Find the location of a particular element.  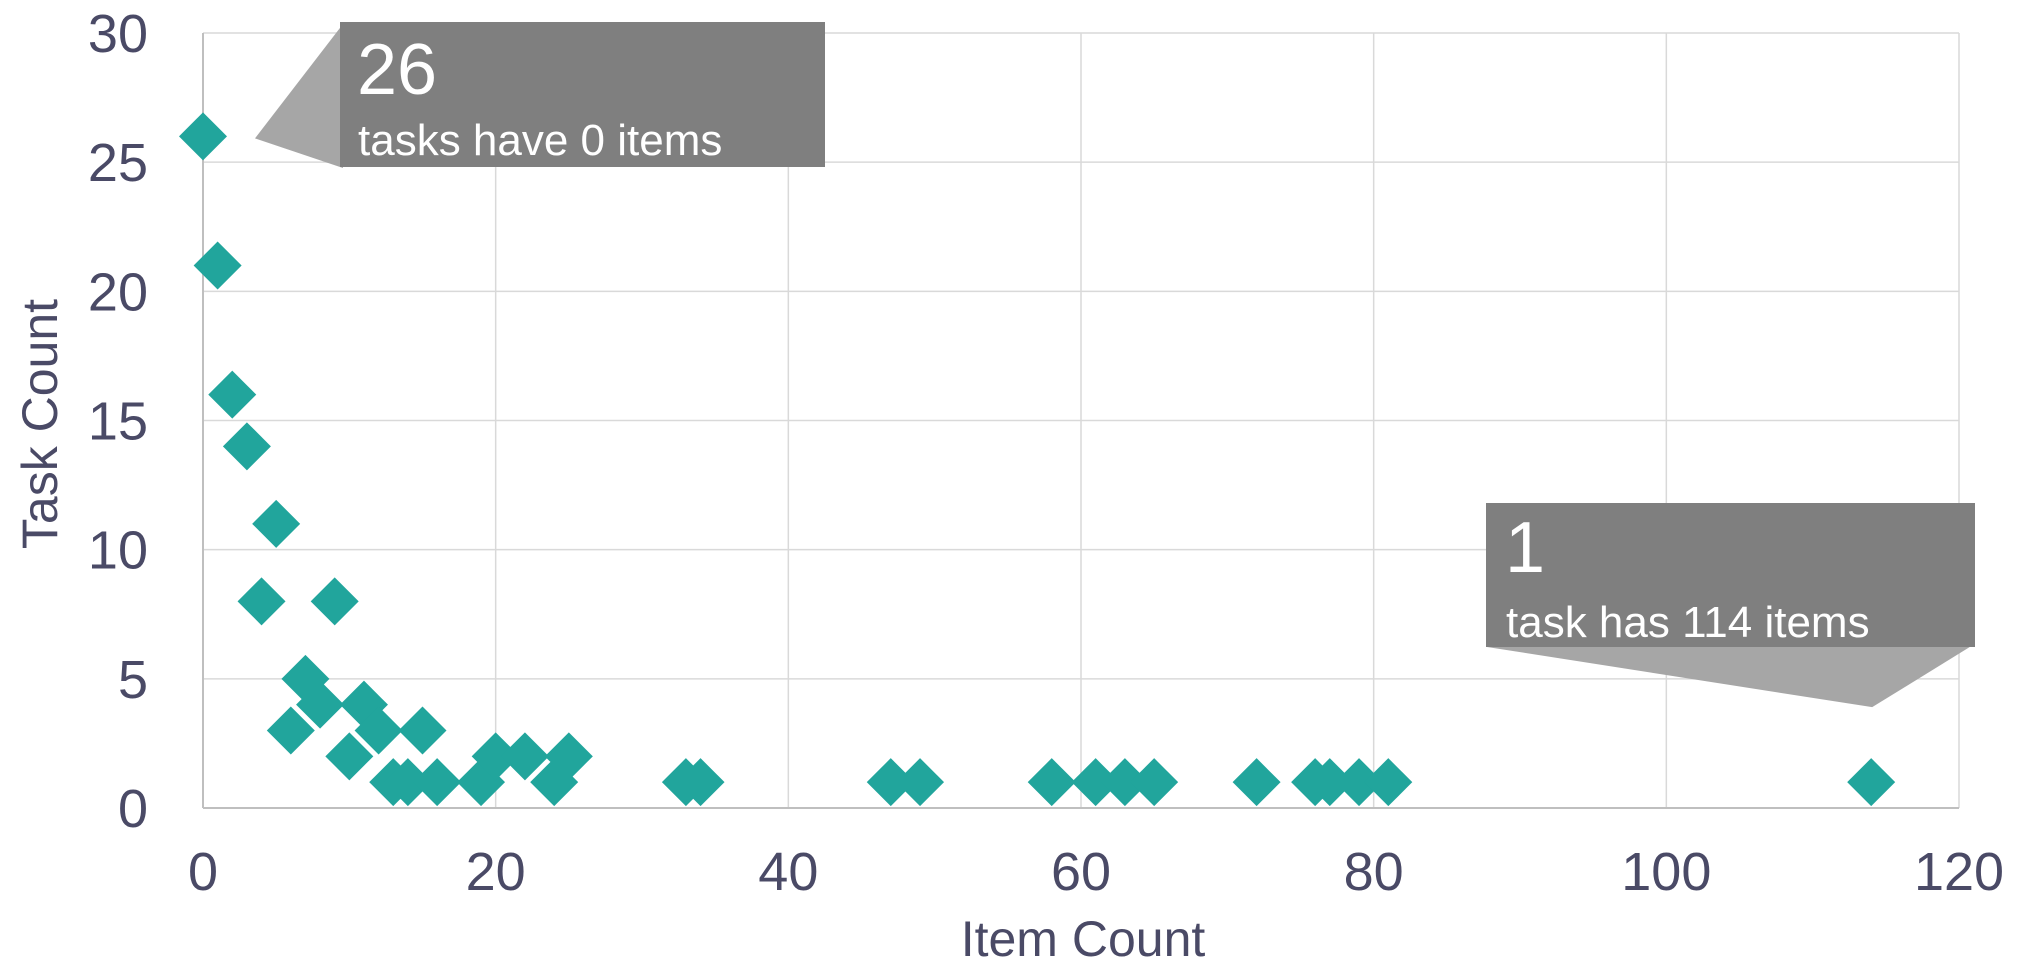

y-tick-label: 0 is located at coordinates (133, 809).